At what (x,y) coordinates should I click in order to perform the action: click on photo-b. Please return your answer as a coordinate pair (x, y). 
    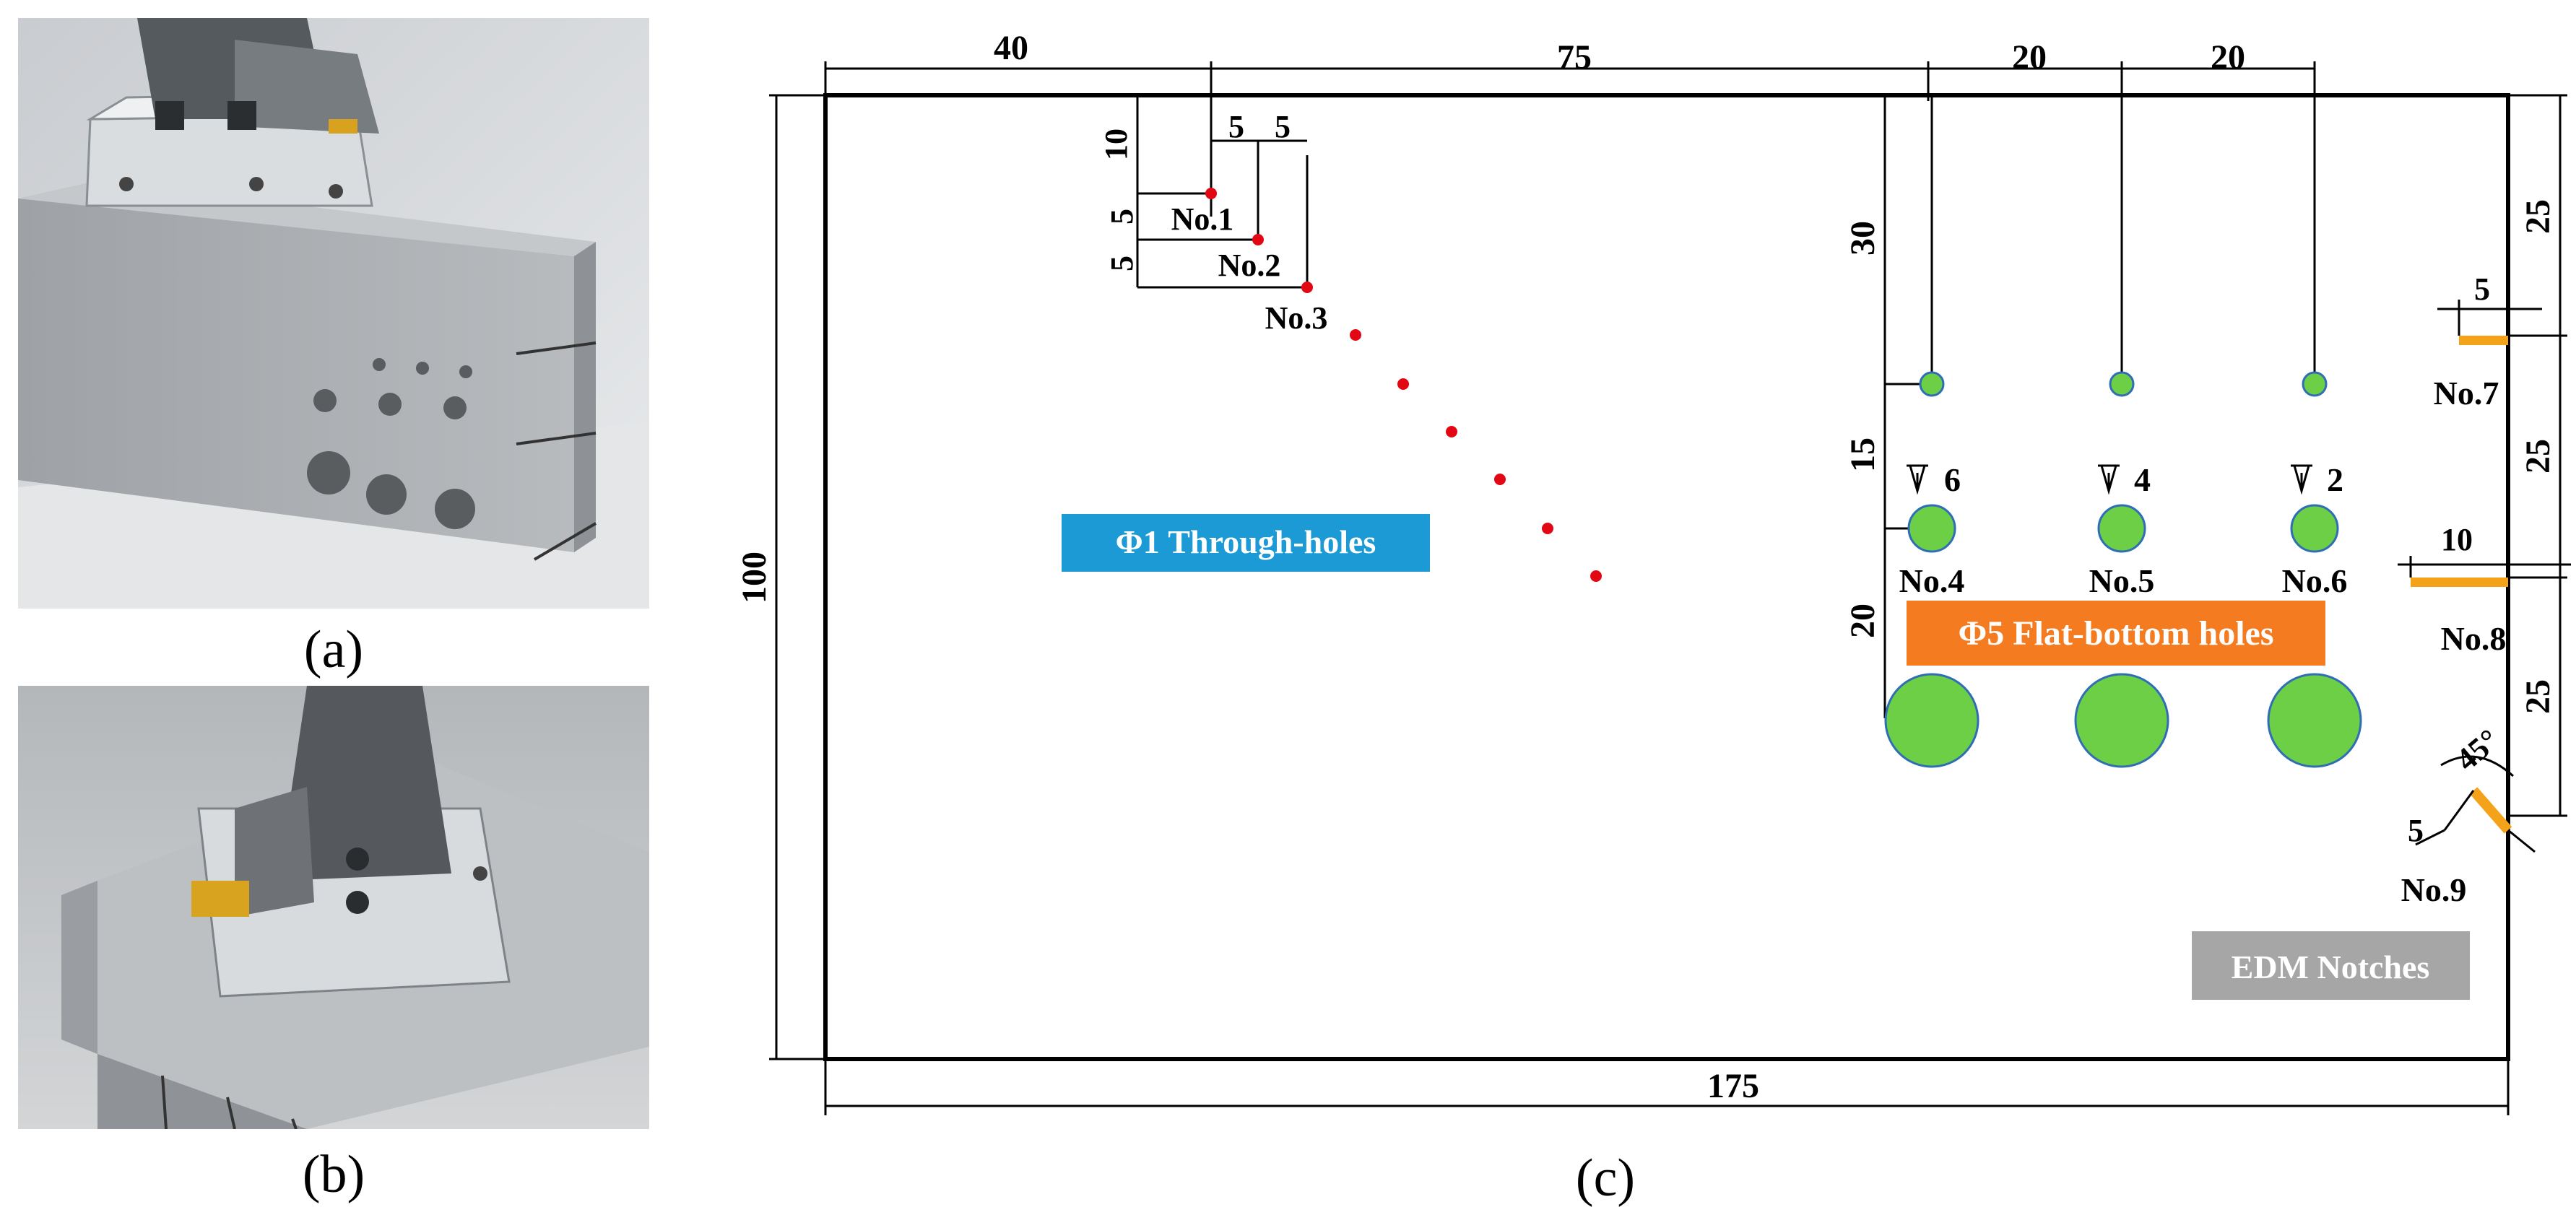
    Looking at the image, I should click on (333, 908).